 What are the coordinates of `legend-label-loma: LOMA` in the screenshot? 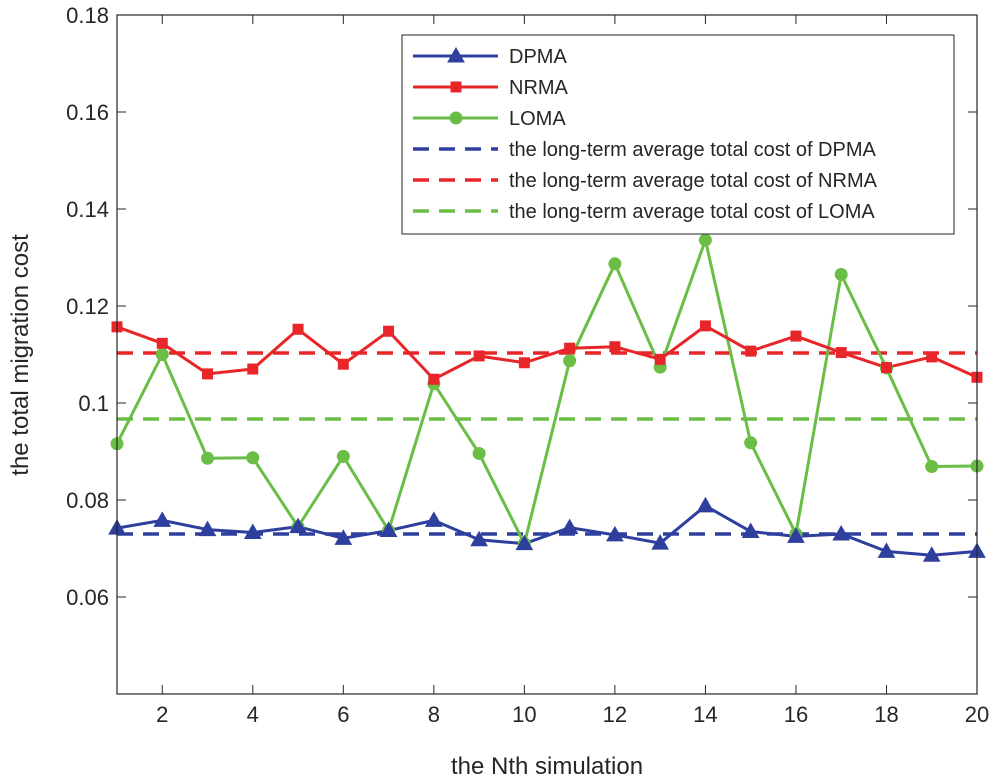 It's located at (537, 119).